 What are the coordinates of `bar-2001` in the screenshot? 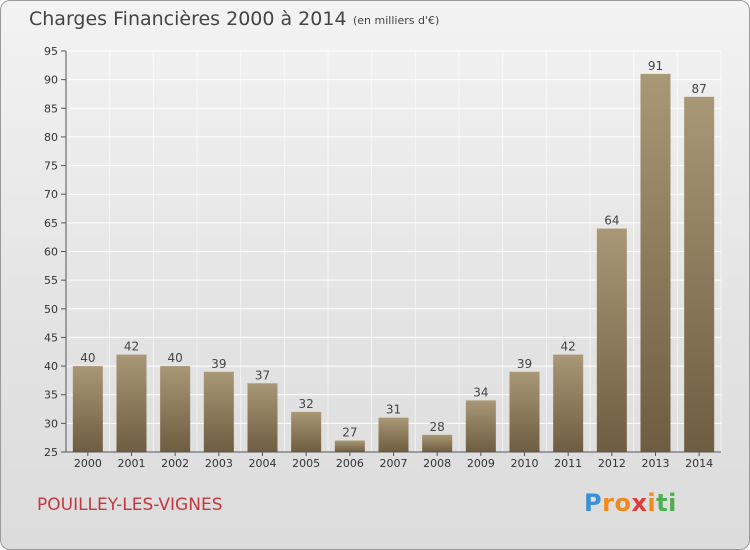 It's located at (131, 403).